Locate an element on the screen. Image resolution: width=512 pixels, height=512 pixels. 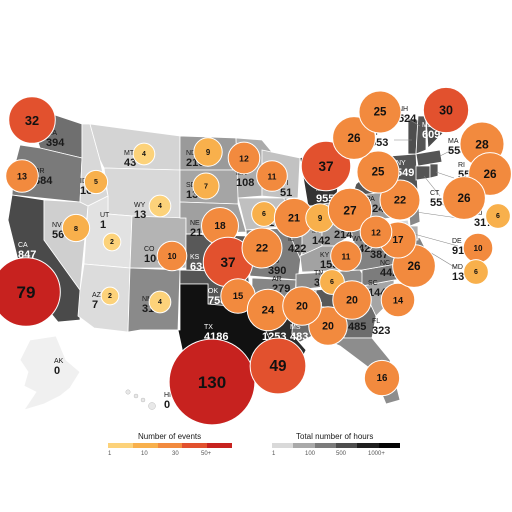
event-bubble-SD: 7 is located at coordinates (206, 186).